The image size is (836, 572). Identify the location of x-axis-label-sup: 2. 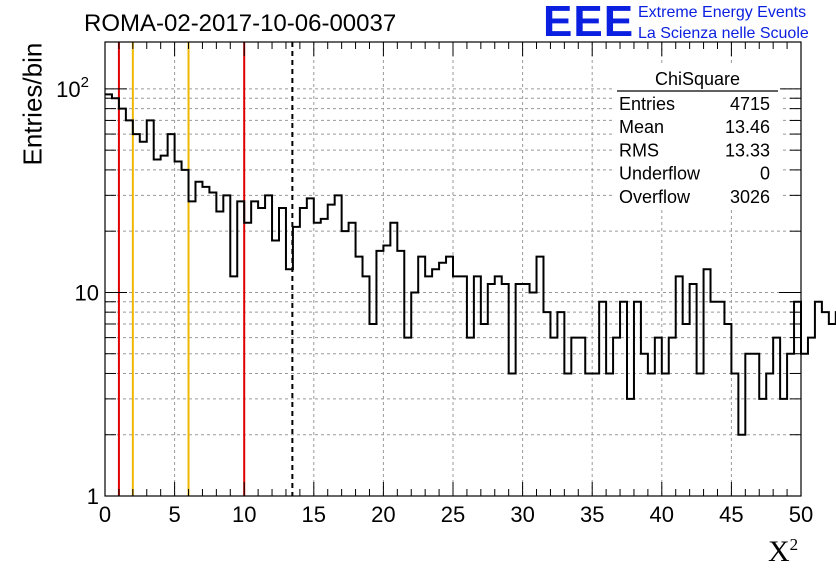
(794, 544).